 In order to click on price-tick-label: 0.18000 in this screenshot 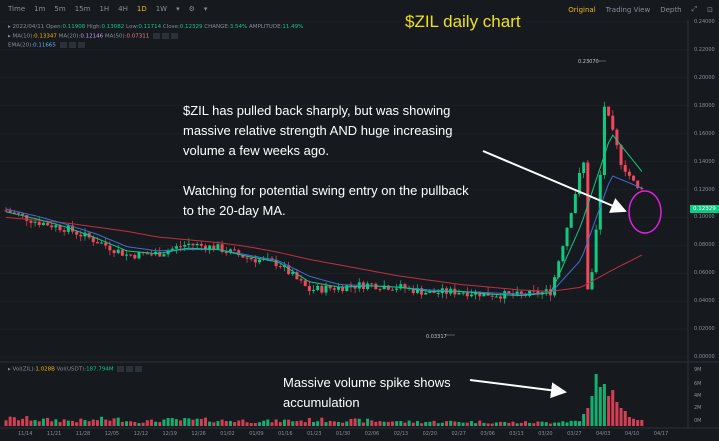, I will do `click(704, 105)`.